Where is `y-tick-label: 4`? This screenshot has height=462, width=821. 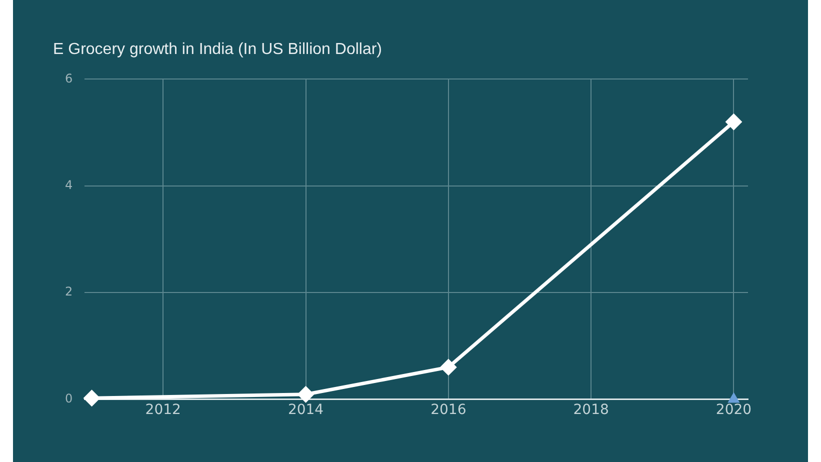
y-tick-label: 4 is located at coordinates (68, 185).